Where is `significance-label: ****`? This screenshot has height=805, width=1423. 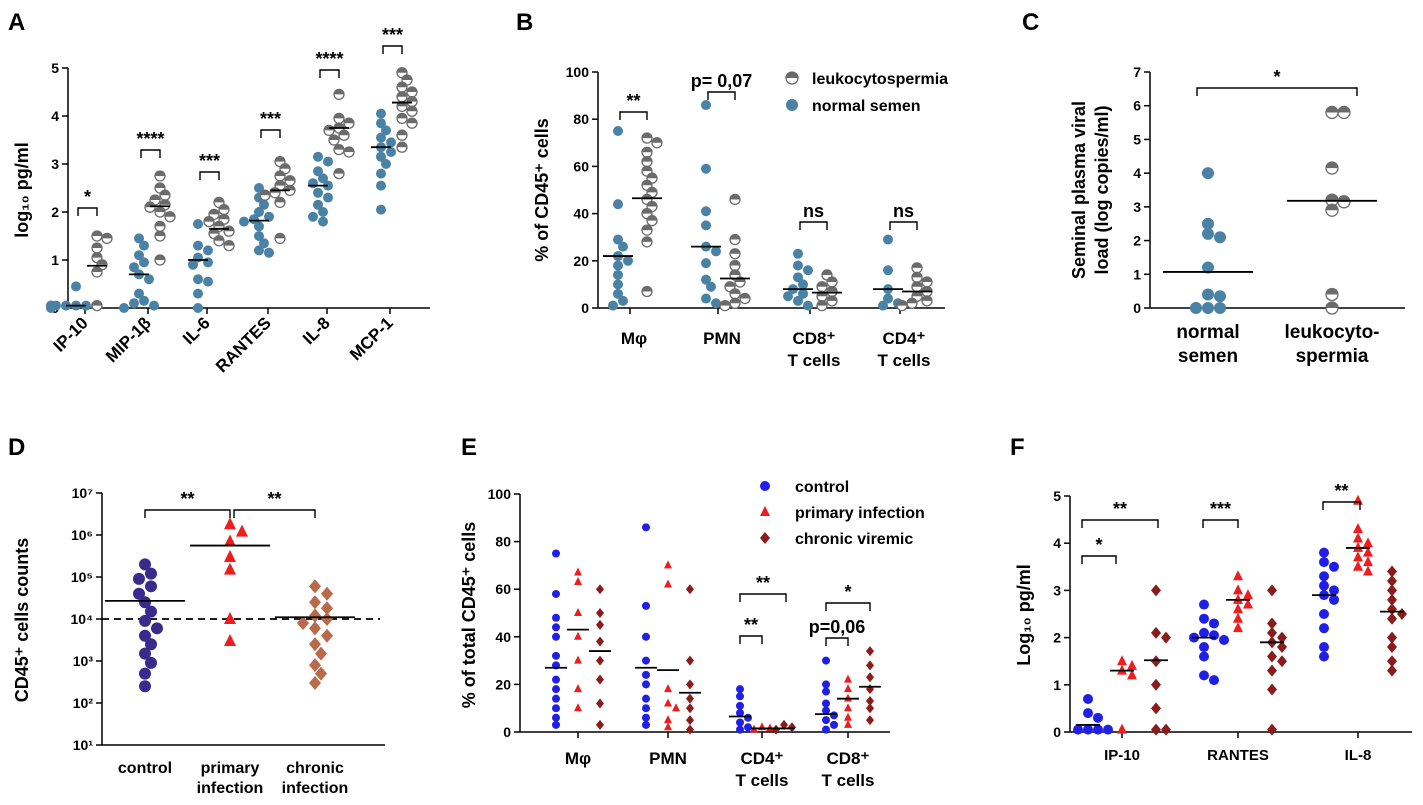
significance-label: **** is located at coordinates (150, 139).